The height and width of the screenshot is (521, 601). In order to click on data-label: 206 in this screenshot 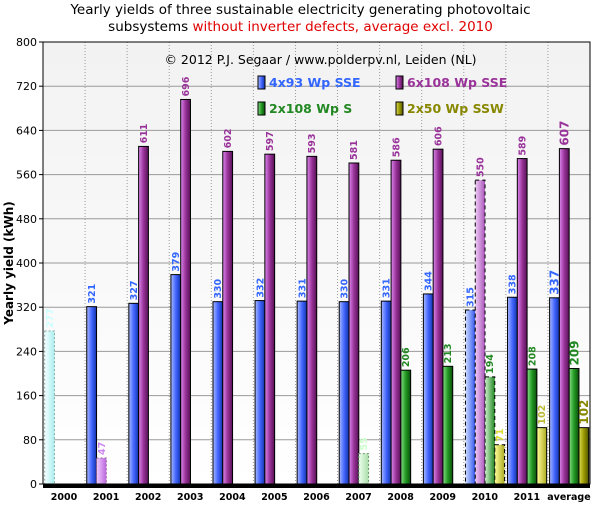, I will do `click(406, 357)`.